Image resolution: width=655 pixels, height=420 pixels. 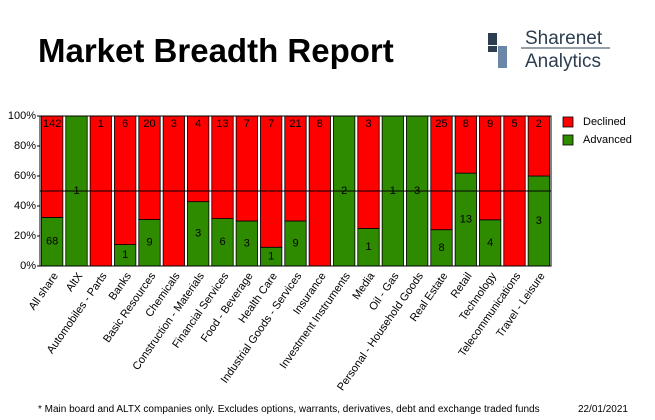 I want to click on chart-title: Market Breadth Report, so click(x=216, y=50).